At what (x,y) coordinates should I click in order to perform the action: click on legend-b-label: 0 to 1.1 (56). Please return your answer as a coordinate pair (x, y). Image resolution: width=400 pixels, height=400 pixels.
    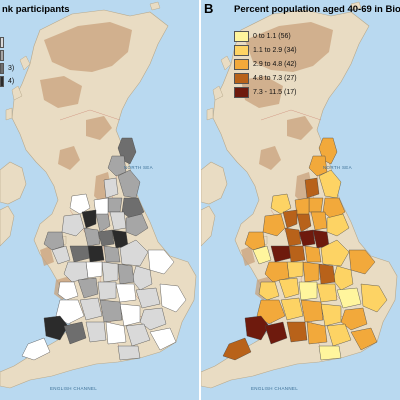
    Looking at the image, I should click on (272, 36).